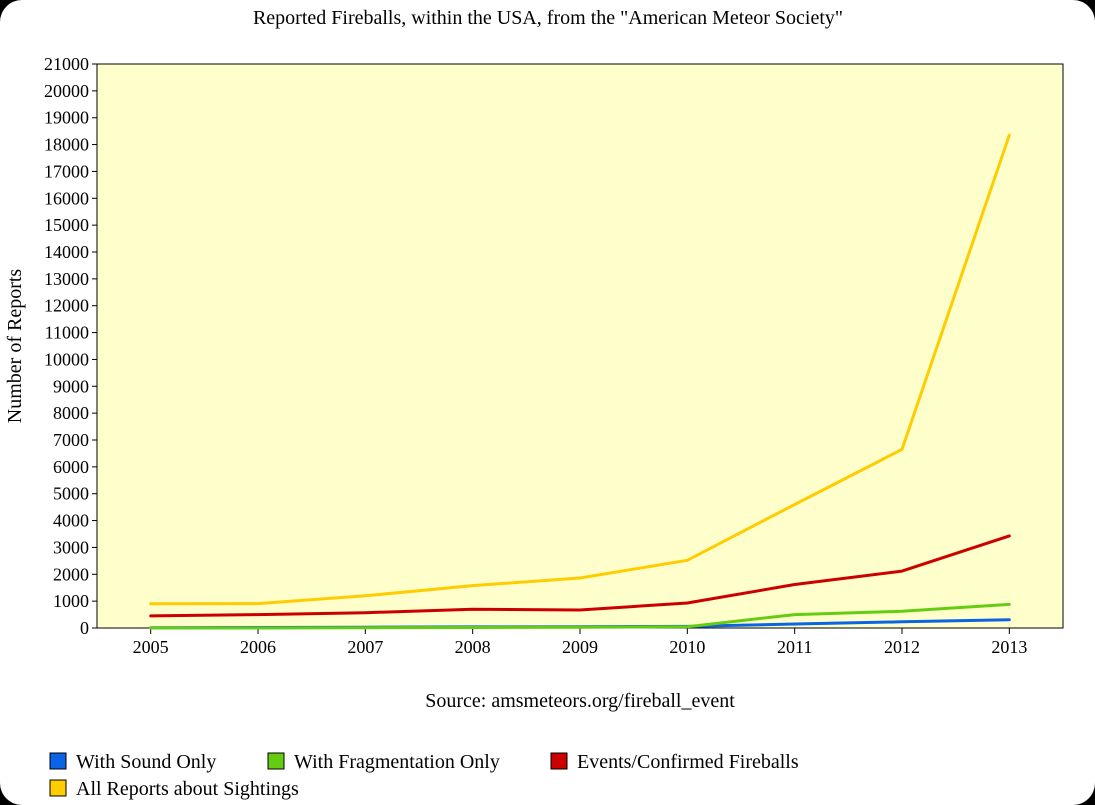 The image size is (1095, 805). What do you see at coordinates (71, 601) in the screenshot?
I see `y-tick-label: 1000` at bounding box center [71, 601].